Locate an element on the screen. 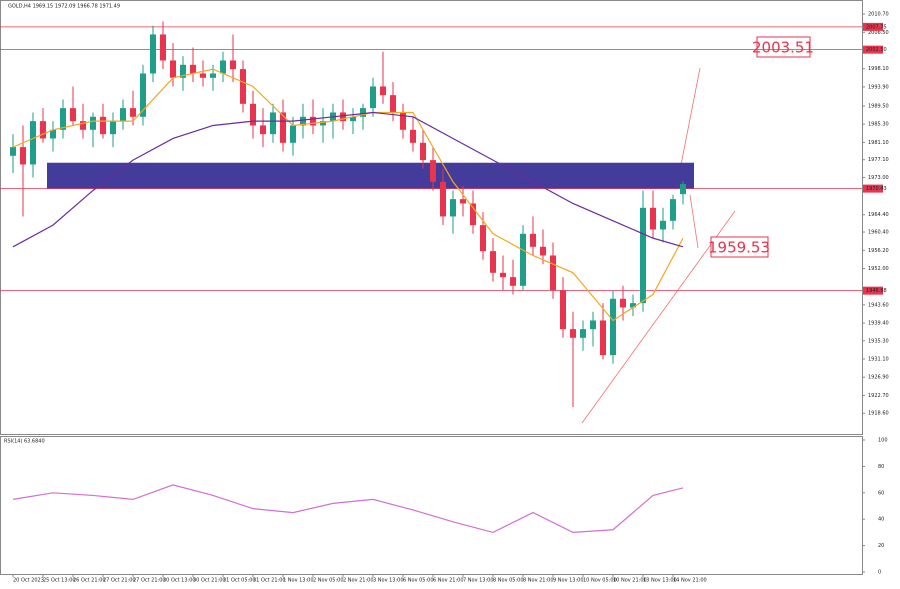 This screenshot has width=900, height=589. y-tick-label: 2006.50 is located at coordinates (878, 33).